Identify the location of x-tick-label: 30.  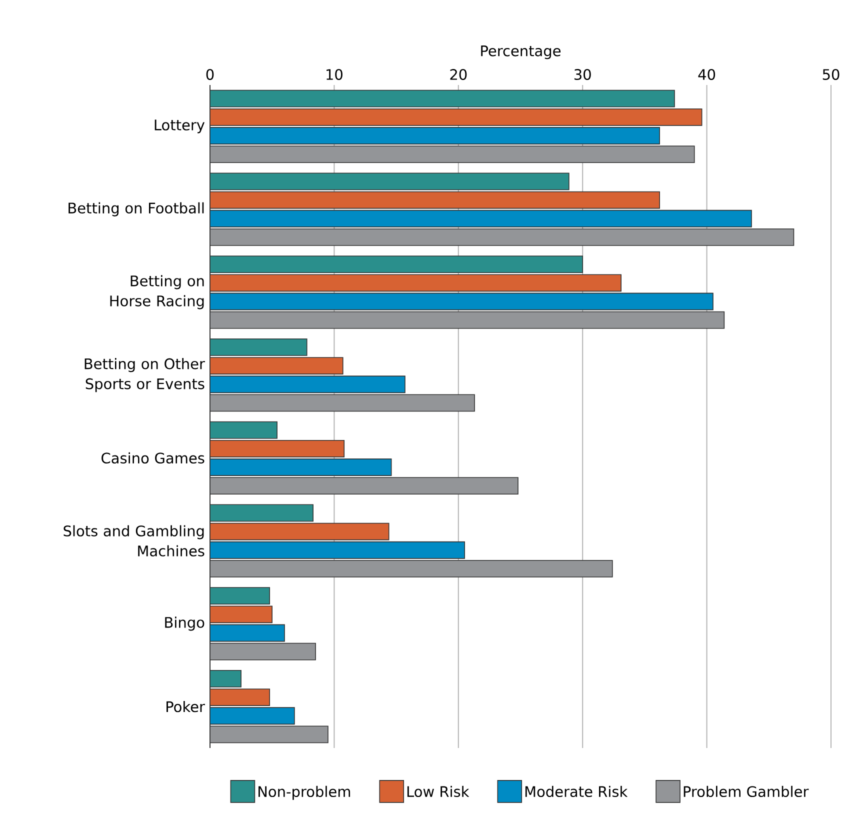
(582, 74).